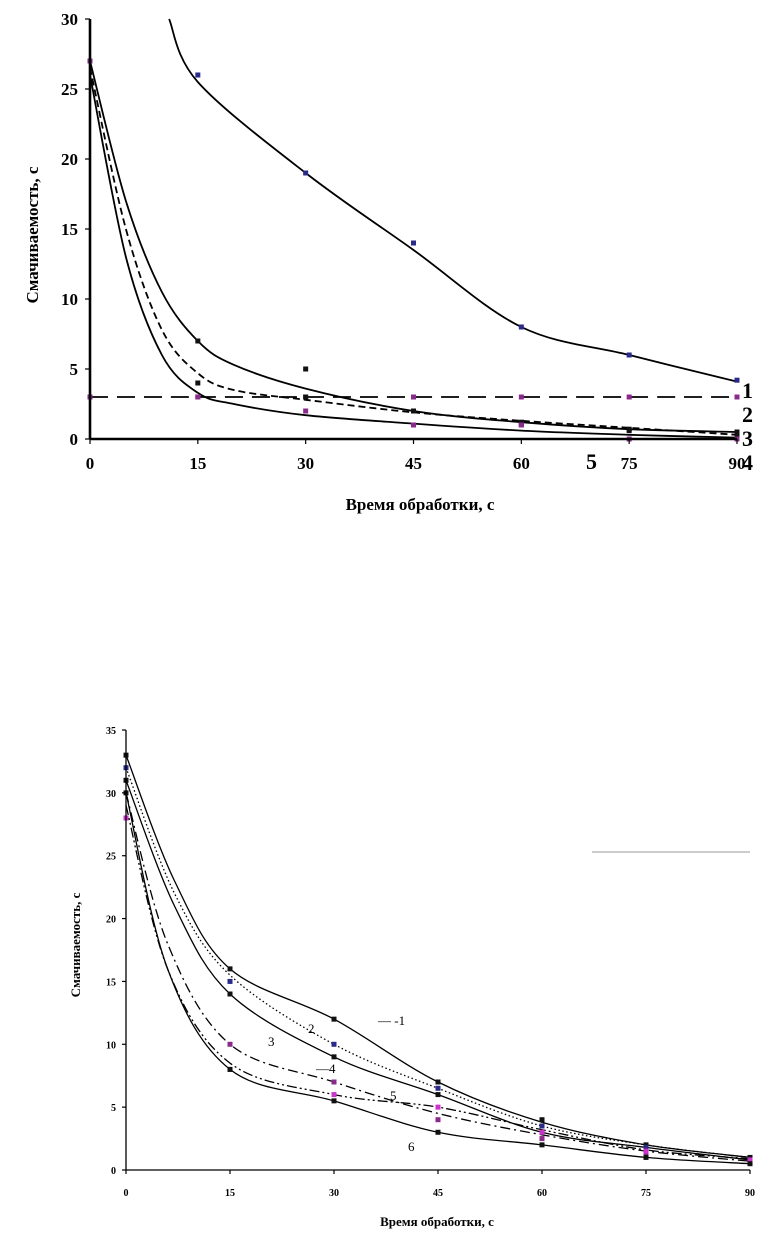  What do you see at coordinates (311, 1028) in the screenshot?
I see `series-2-label: 2` at bounding box center [311, 1028].